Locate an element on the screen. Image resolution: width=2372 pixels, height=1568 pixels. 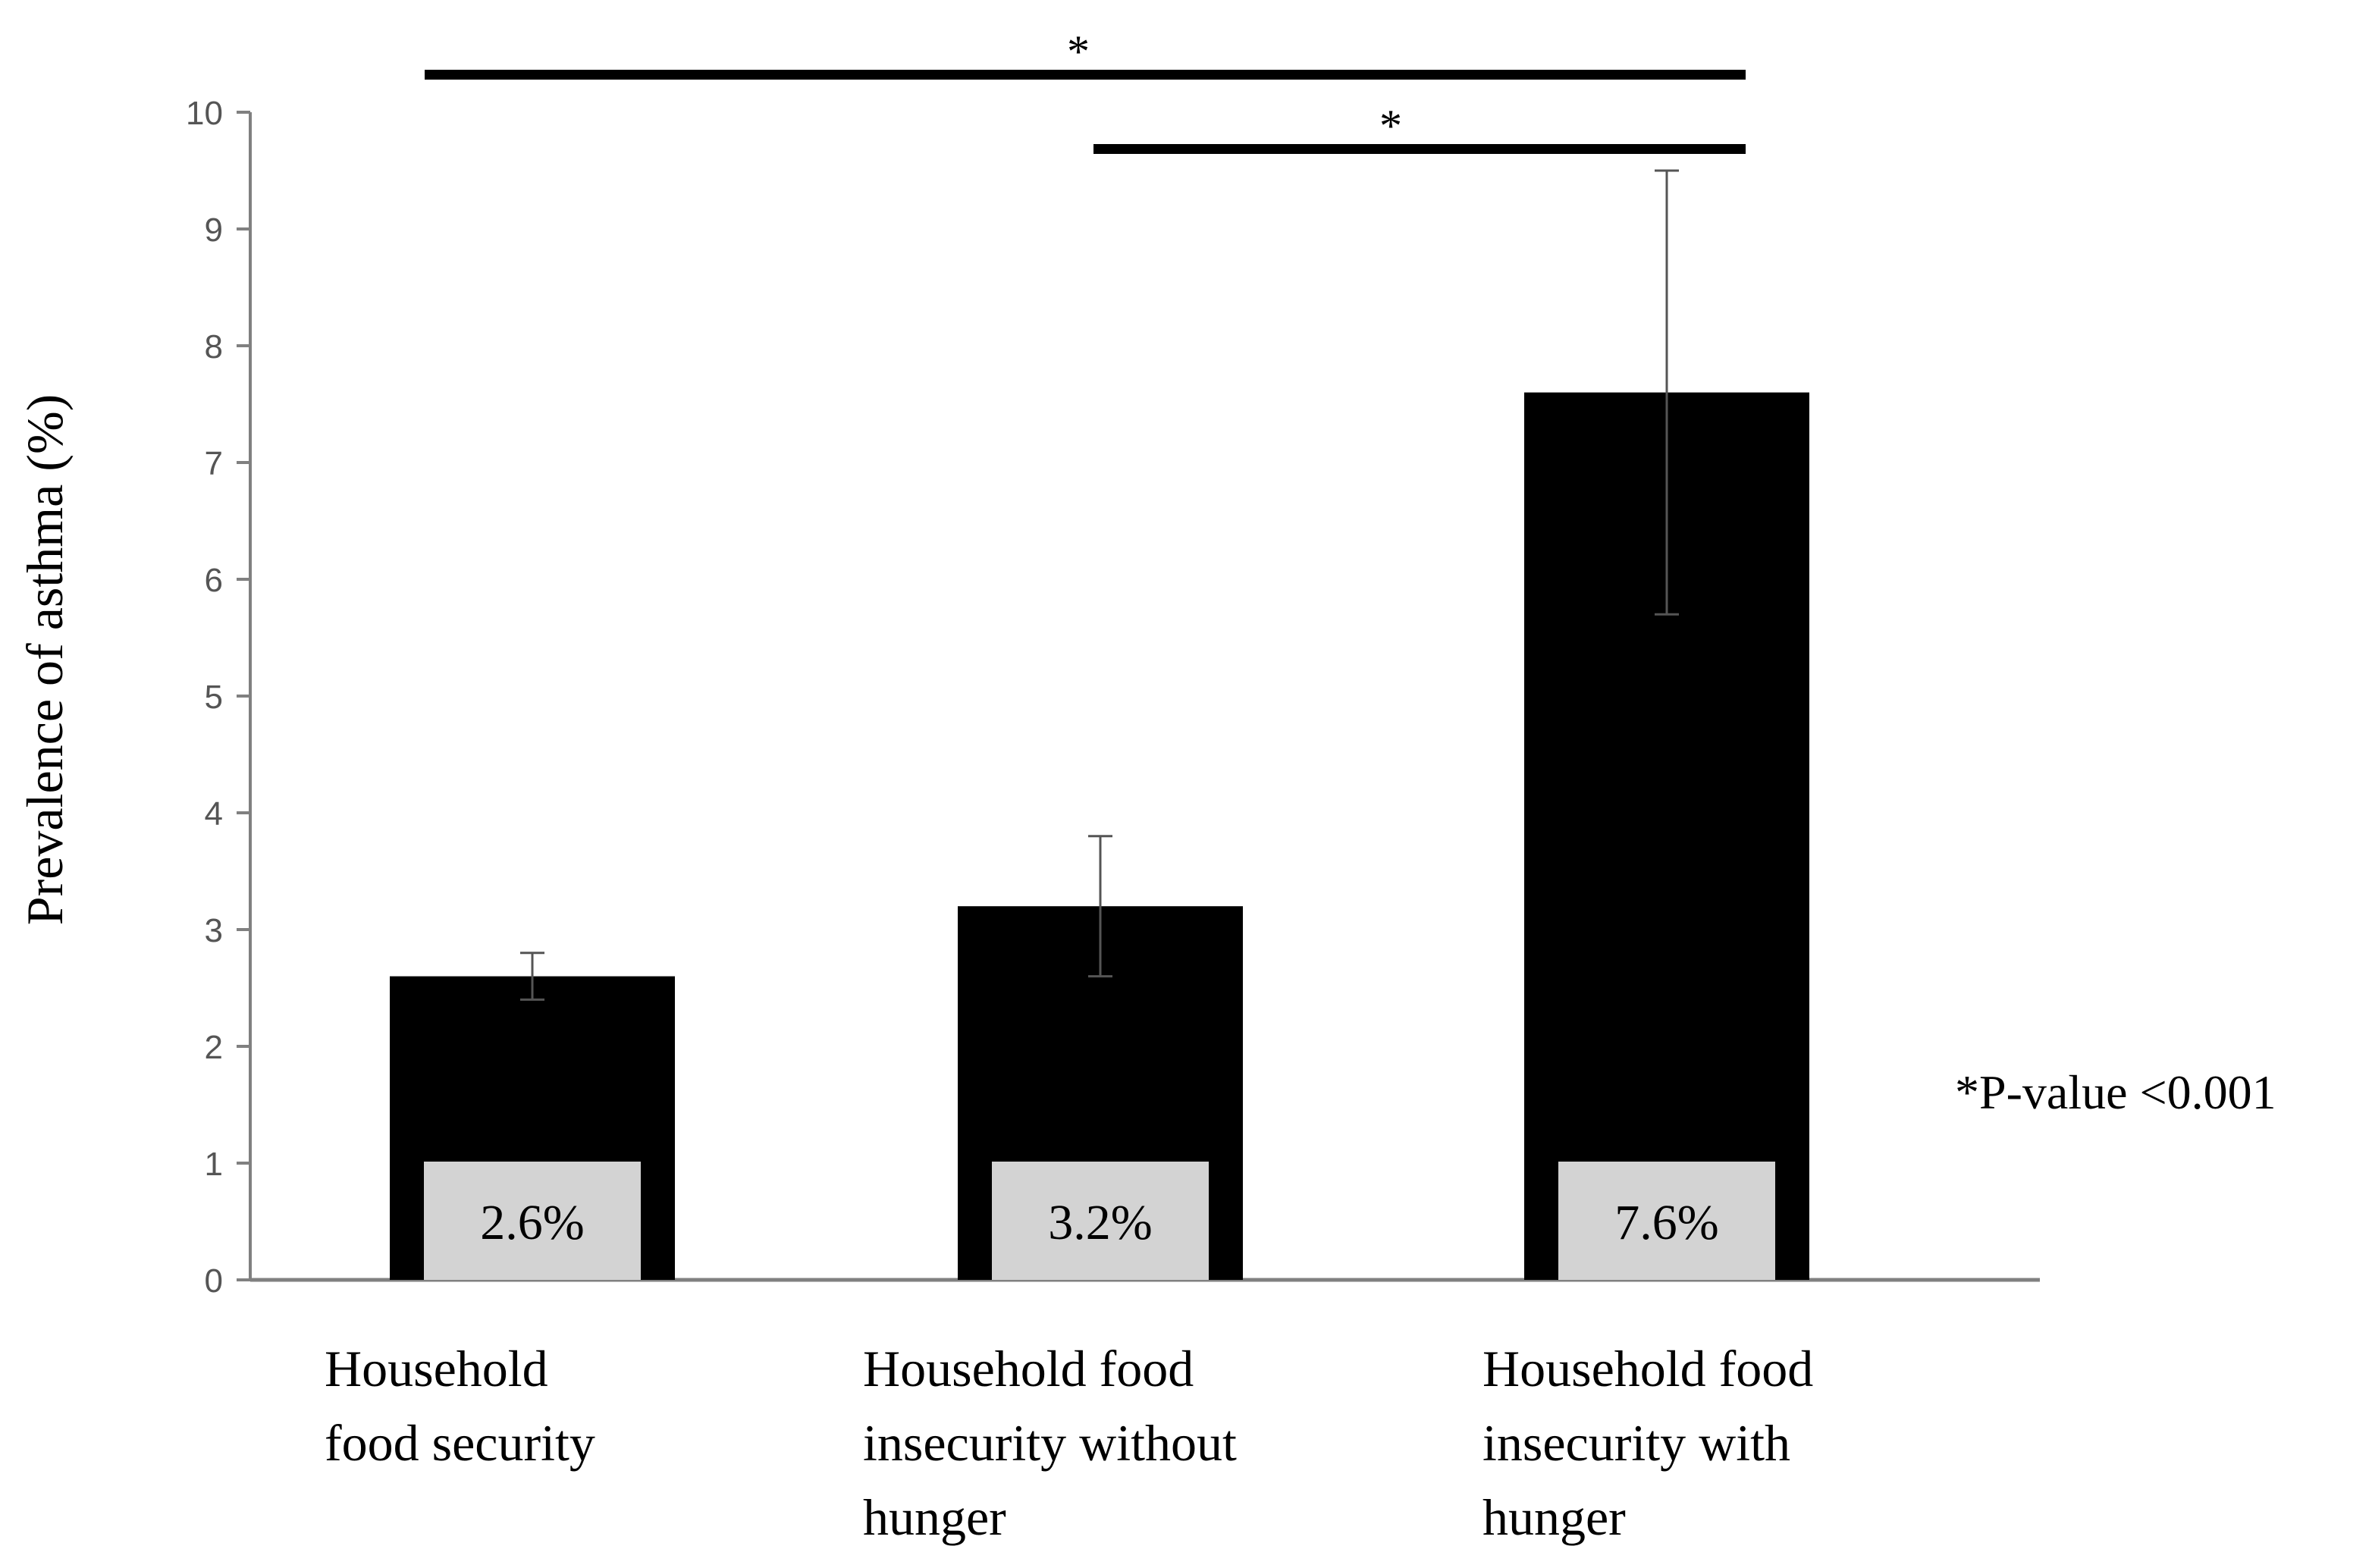
p-value-note: *P-value <0.001 is located at coordinates (2115, 1092).